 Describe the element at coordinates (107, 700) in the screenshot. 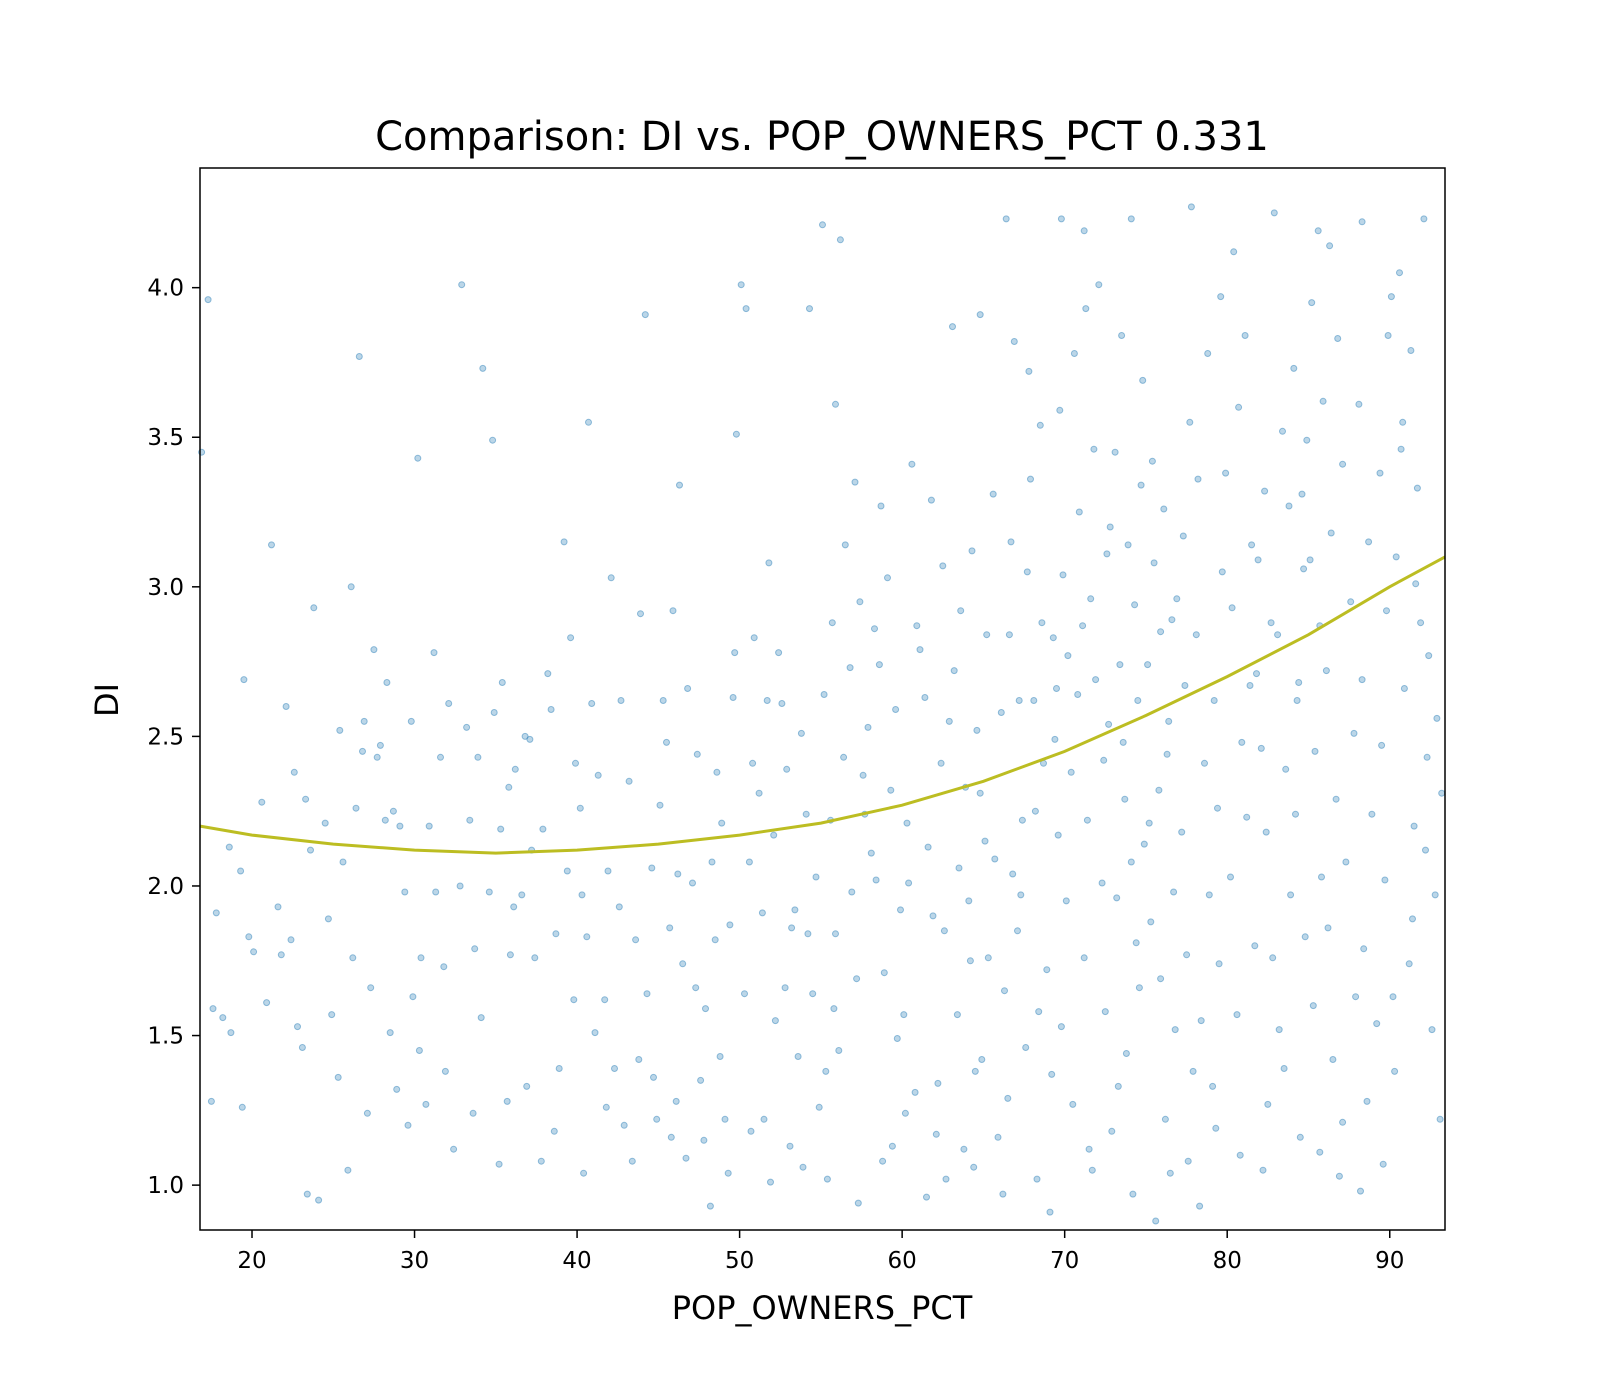

I see `y-axis-label: DI` at that location.